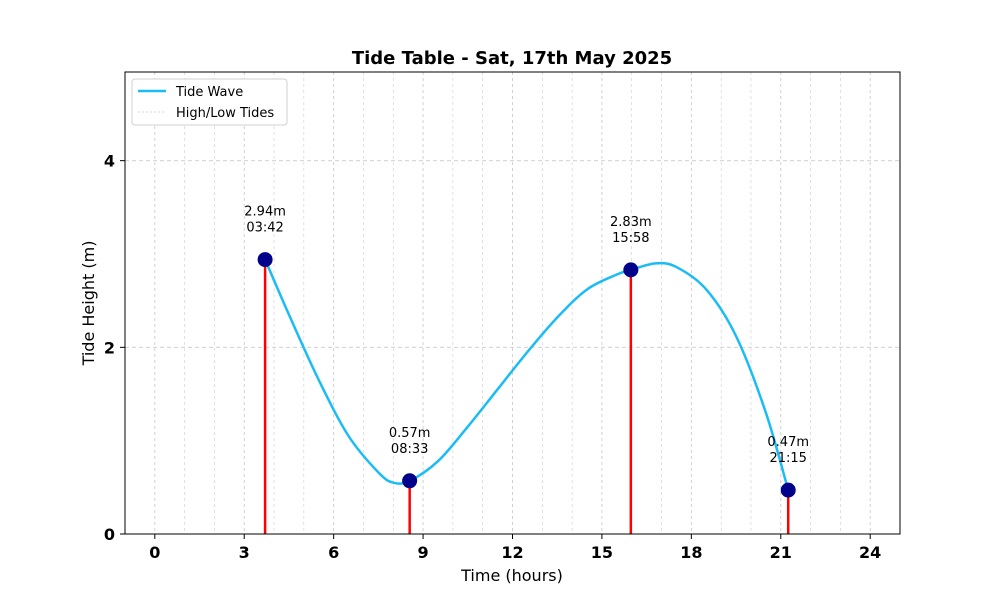  Describe the element at coordinates (209, 92) in the screenshot. I see `legend-wave-label: Tide Wave` at that location.